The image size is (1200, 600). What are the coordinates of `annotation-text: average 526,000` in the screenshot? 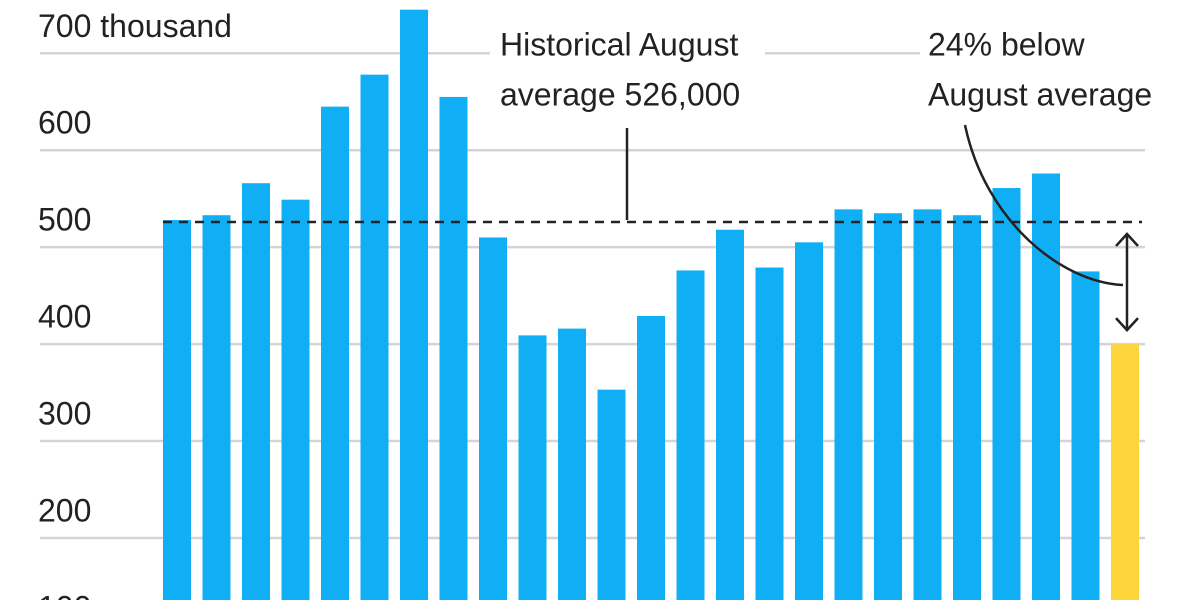 It's located at (620, 94).